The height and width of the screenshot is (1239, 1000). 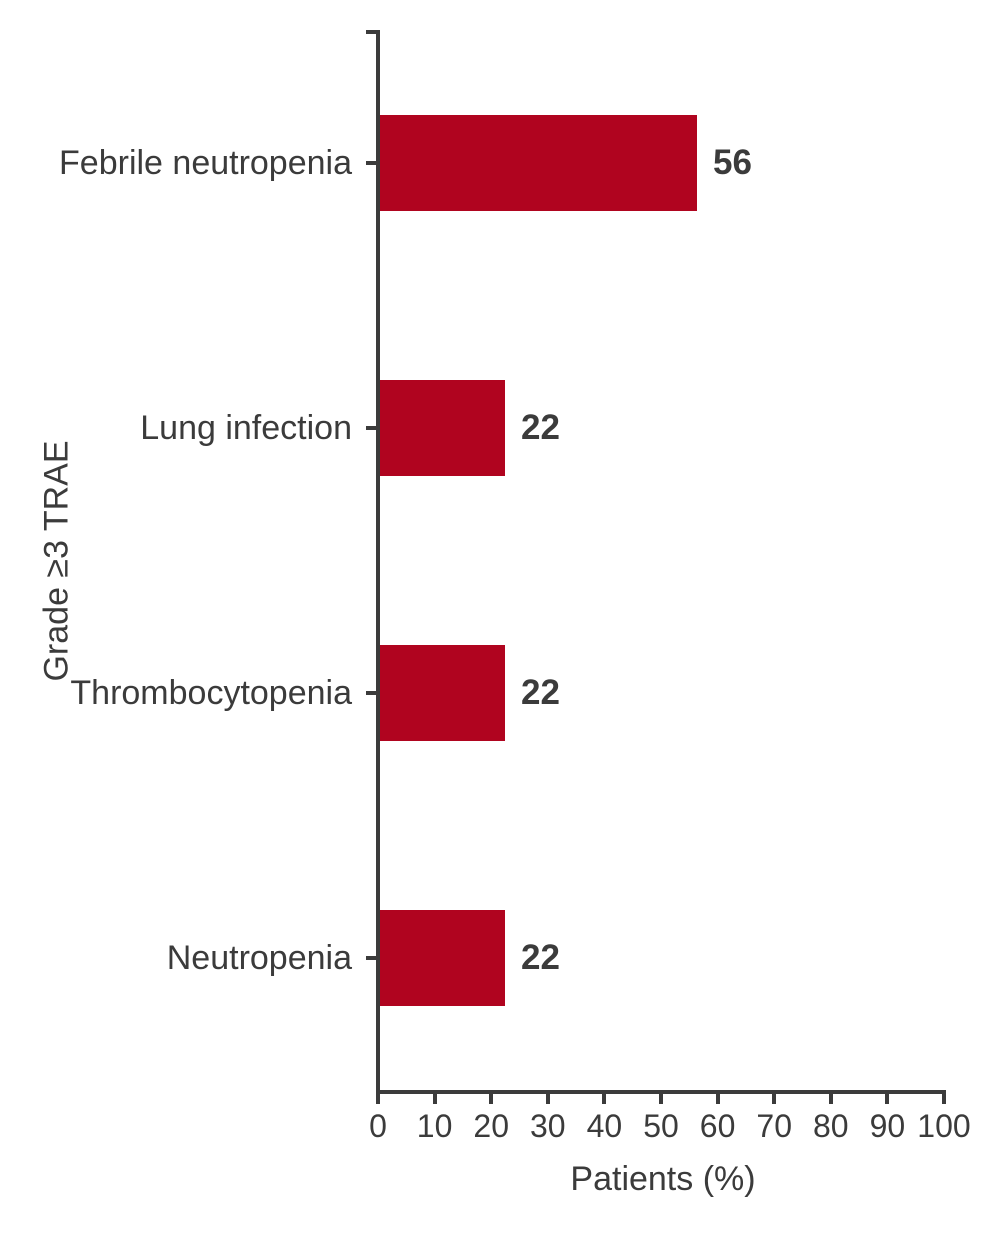 I want to click on x-axis-tick-label: 100, so click(x=944, y=1126).